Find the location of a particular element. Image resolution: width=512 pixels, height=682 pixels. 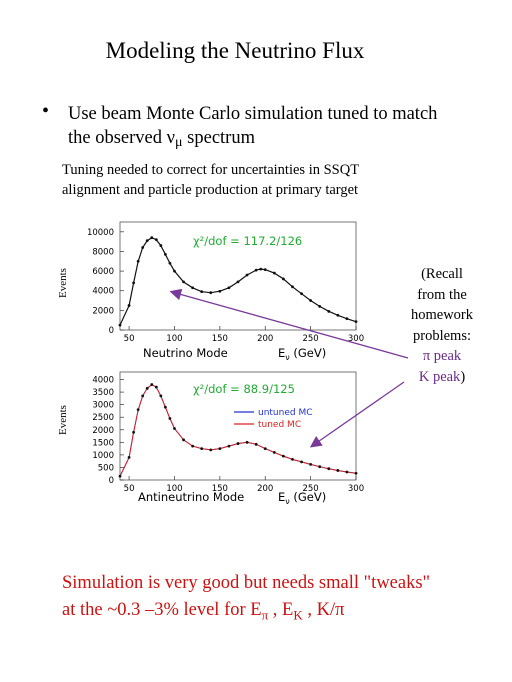

antineutrino-untuned-line is located at coordinates (238, 430).